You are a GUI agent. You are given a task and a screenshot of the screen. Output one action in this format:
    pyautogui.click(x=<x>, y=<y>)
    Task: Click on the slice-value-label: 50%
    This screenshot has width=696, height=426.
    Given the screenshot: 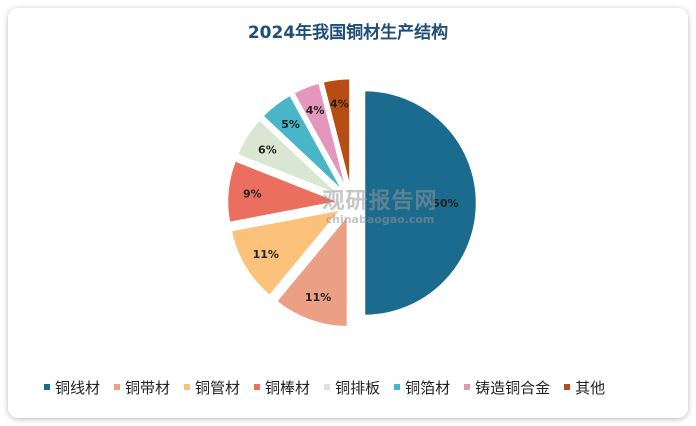 What is the action you would take?
    pyautogui.click(x=445, y=203)
    